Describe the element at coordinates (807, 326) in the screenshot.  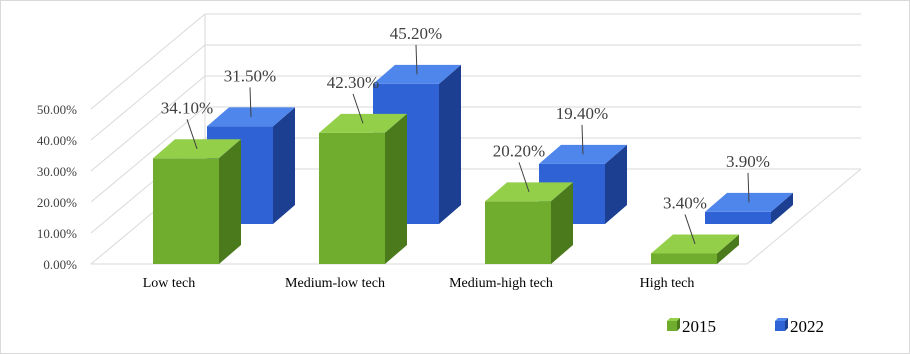
I see `legend-label: 2022` at that location.